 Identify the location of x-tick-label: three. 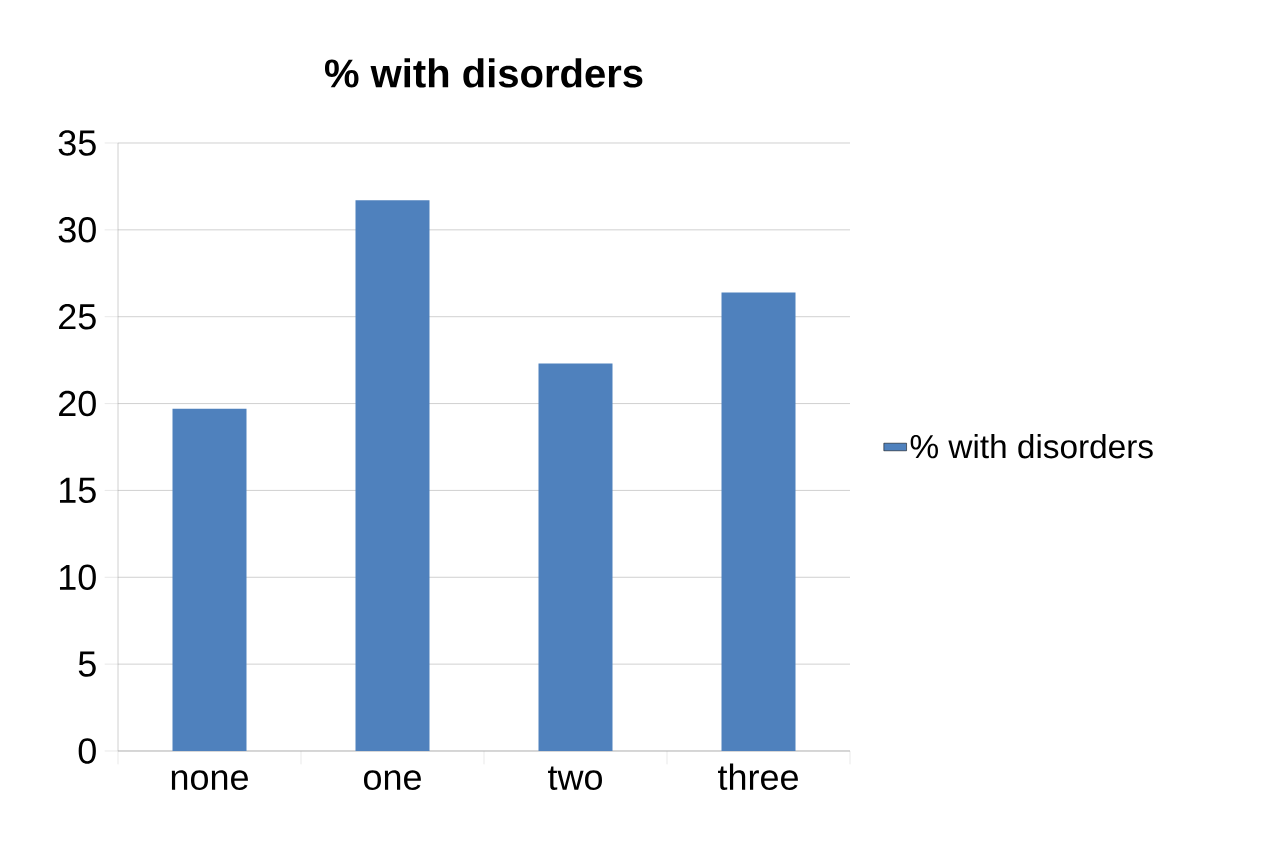
(758, 777).